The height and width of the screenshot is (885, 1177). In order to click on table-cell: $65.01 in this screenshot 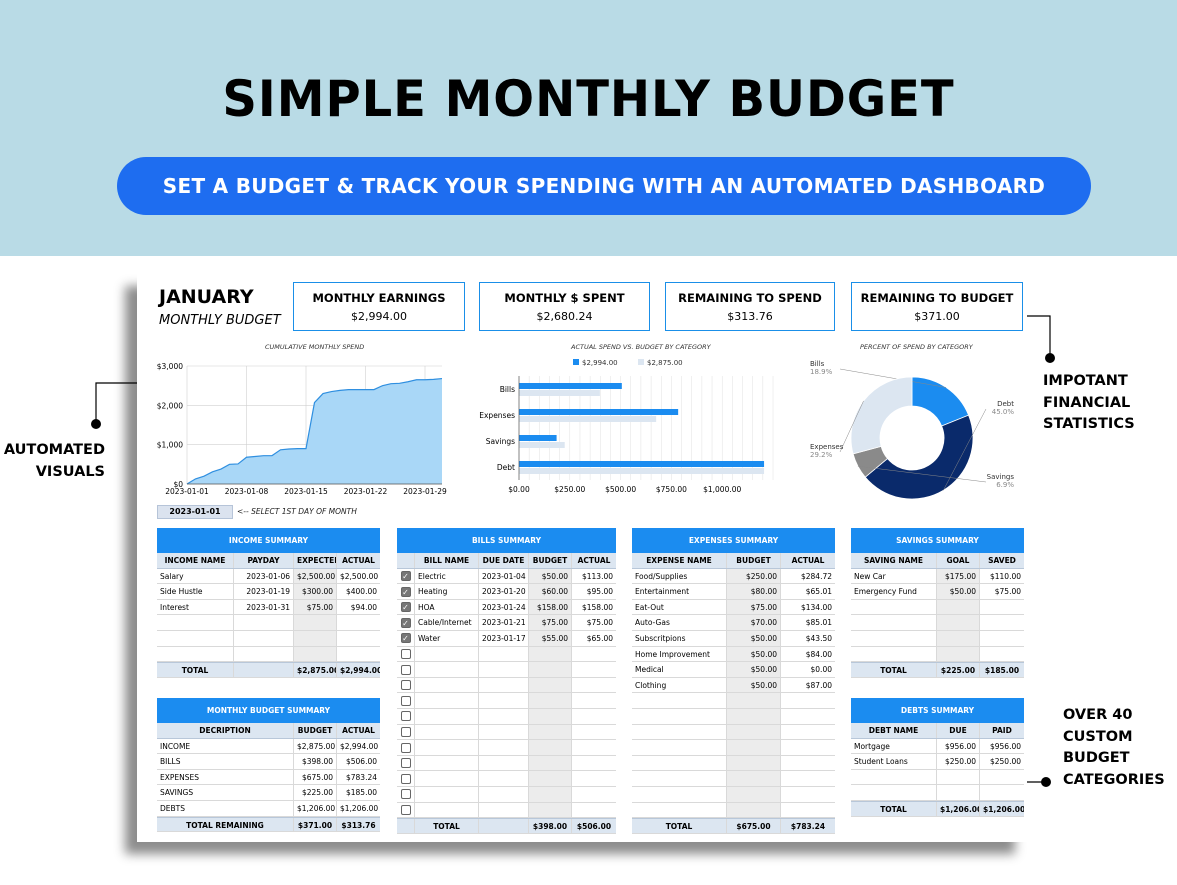, I will do `click(818, 592)`.